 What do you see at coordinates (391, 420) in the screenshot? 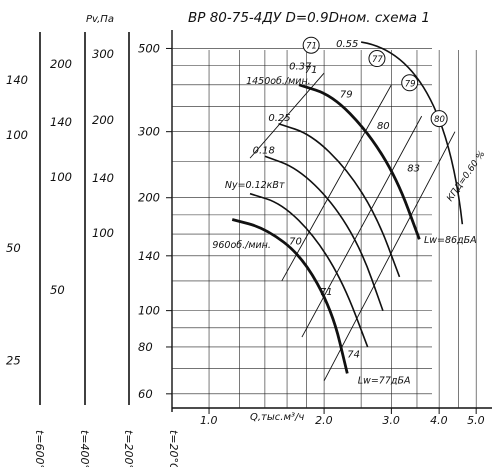
I see `x-tick-label: 3.0` at bounding box center [391, 420].